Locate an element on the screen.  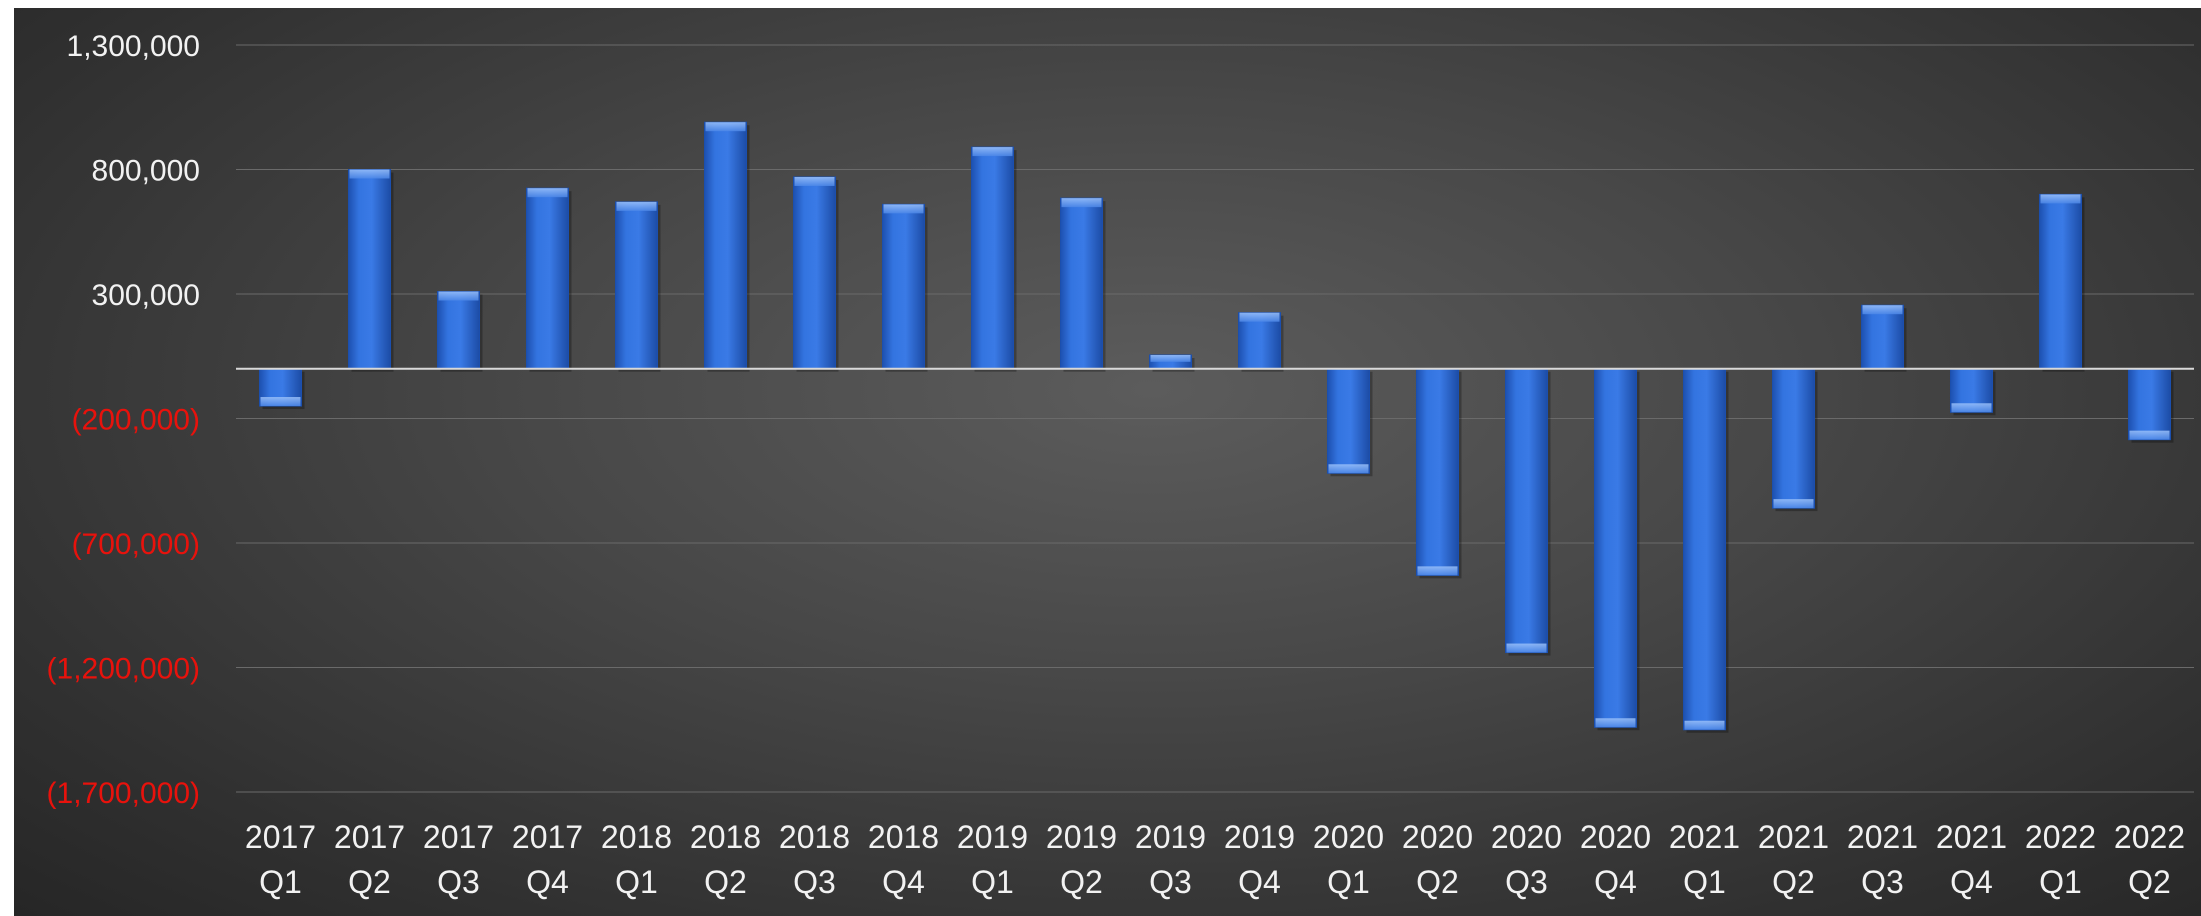
y-tick-label: 1,300,000 is located at coordinates (133, 46).